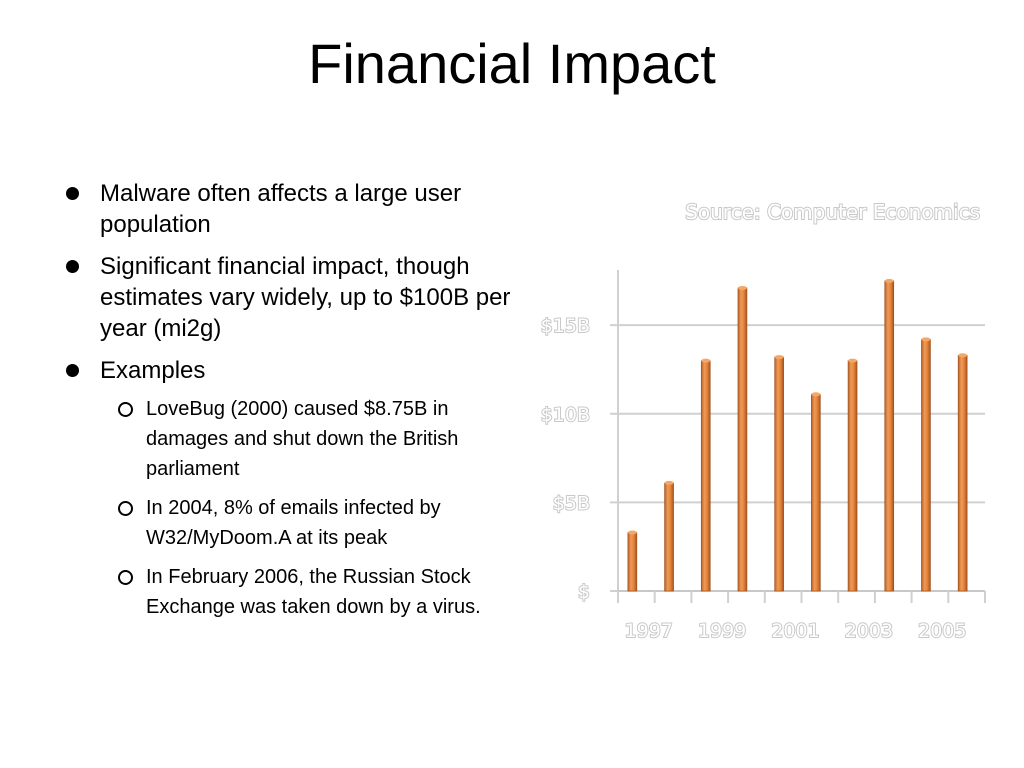  Describe the element at coordinates (816, 492) in the screenshot. I see `bar-2002` at that location.